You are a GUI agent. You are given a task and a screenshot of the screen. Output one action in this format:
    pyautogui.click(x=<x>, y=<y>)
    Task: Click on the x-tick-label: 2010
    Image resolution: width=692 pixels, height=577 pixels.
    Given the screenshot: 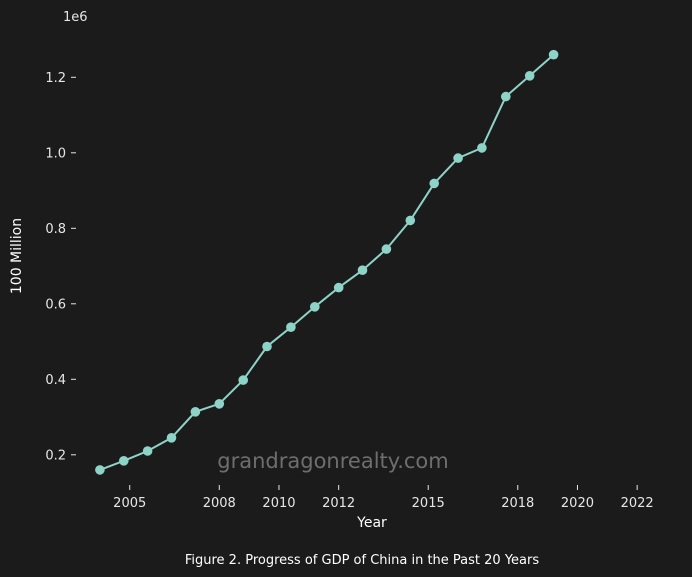 What is the action you would take?
    pyautogui.click(x=278, y=503)
    